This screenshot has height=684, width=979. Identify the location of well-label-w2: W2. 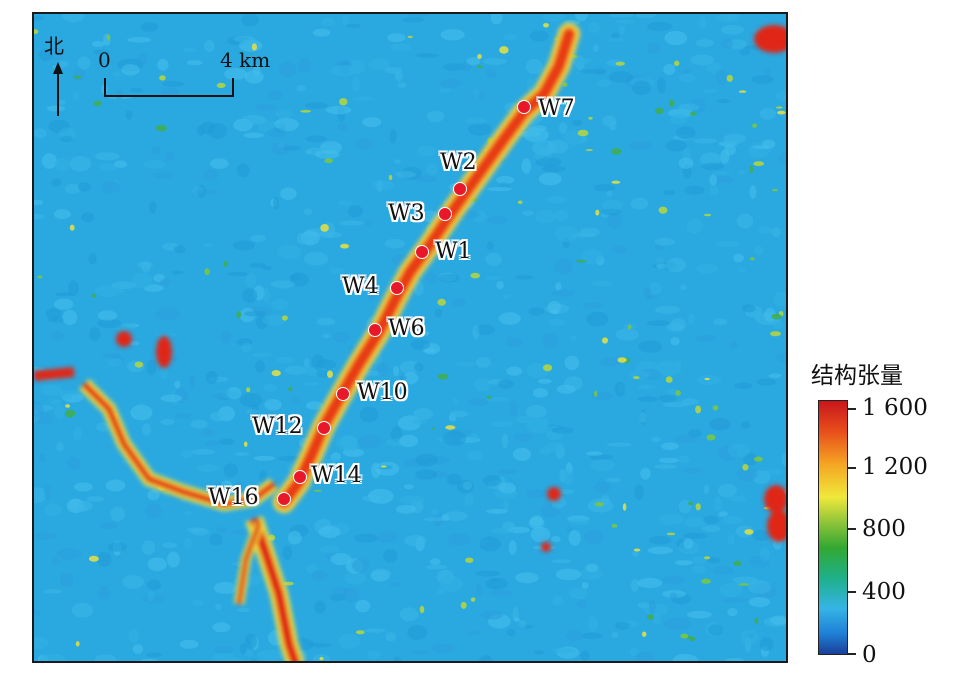
(458, 162).